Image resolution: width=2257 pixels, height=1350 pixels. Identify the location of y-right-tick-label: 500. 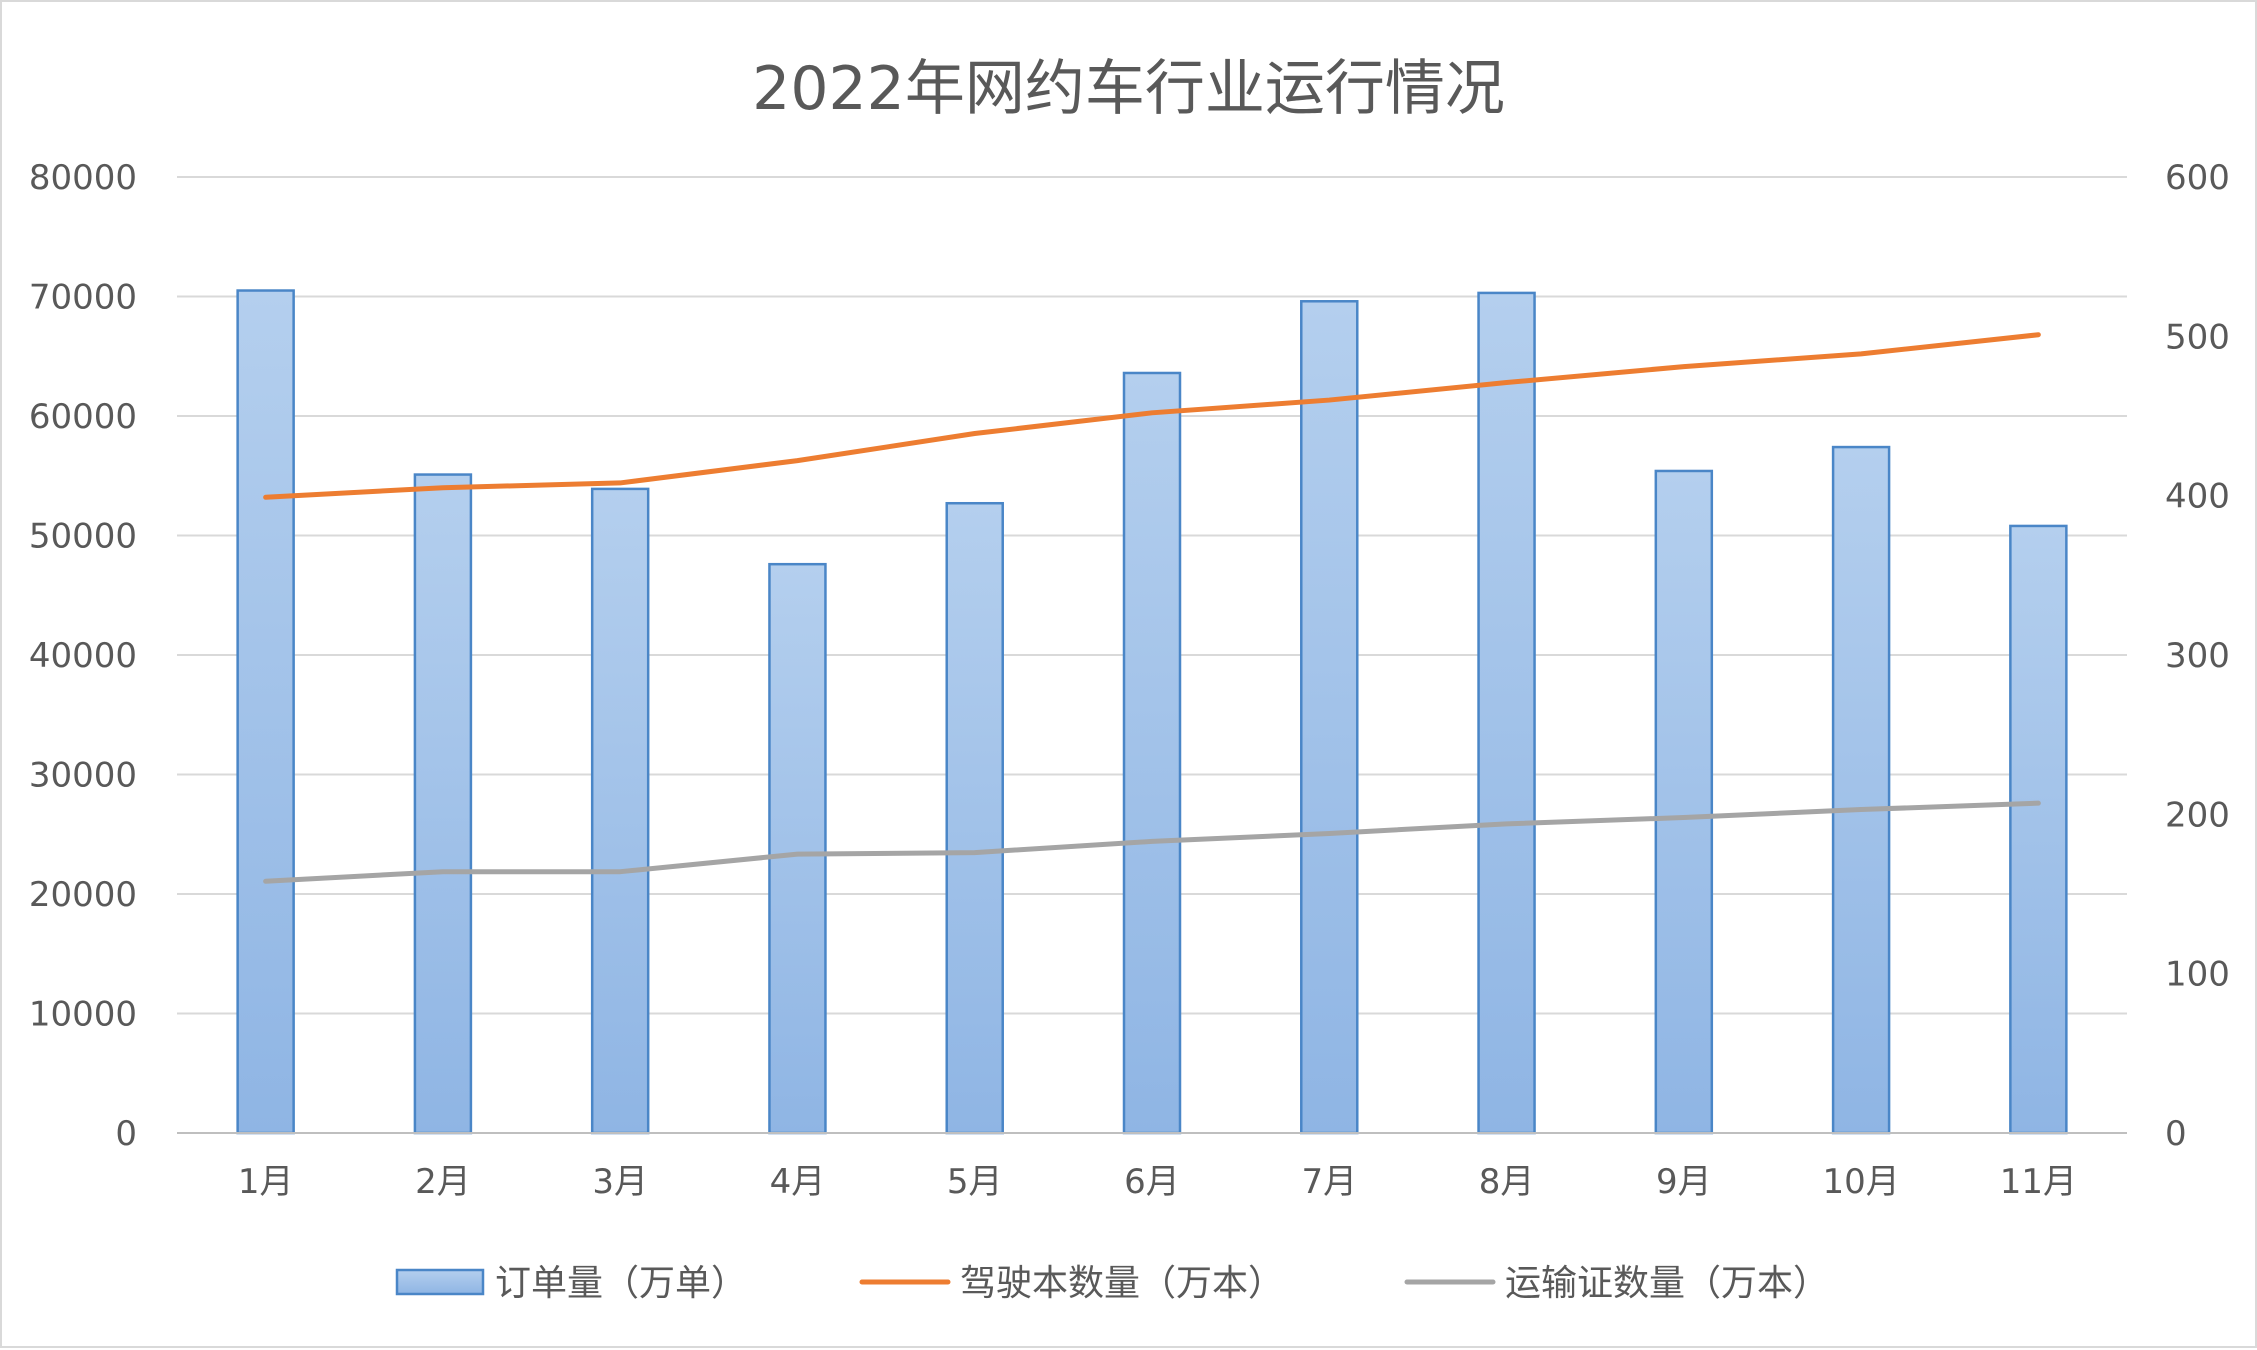
(2197, 337).